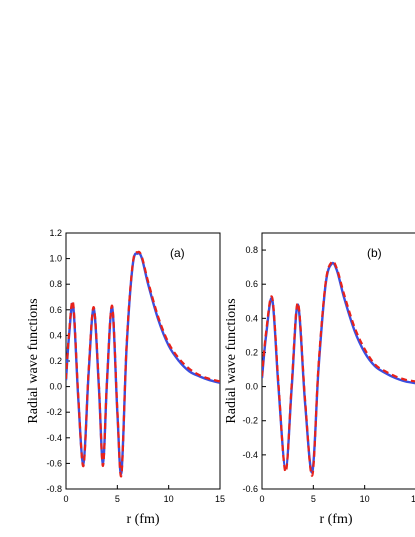  What do you see at coordinates (337, 494) in the screenshot?
I see `x-ticks-b: 0 5 10 15` at bounding box center [337, 494].